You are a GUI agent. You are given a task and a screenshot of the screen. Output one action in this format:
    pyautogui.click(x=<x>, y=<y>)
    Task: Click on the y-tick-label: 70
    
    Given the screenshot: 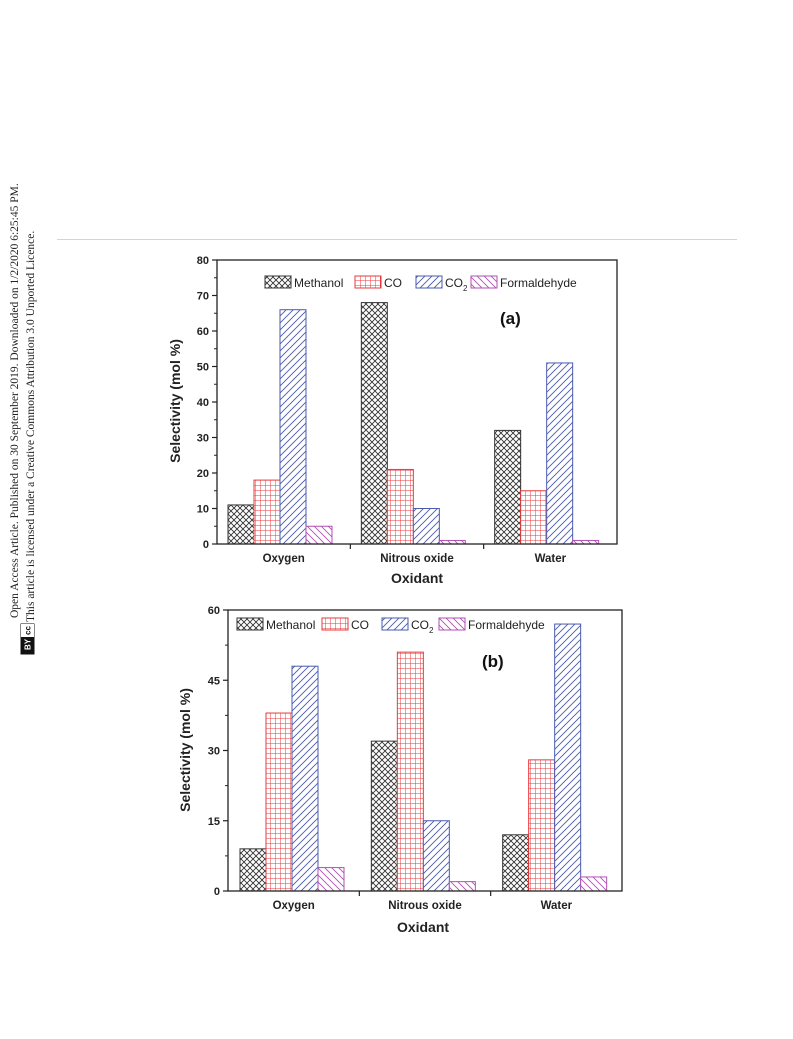 What is the action you would take?
    pyautogui.click(x=203, y=297)
    